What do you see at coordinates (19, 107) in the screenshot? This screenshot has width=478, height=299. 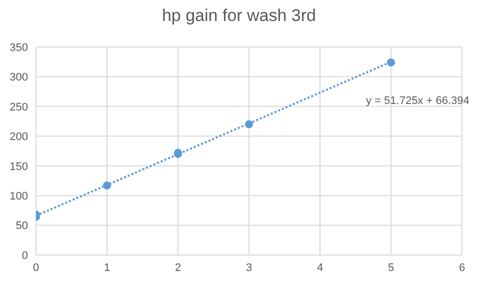 I see `y-tick-label: 250` at bounding box center [19, 107].